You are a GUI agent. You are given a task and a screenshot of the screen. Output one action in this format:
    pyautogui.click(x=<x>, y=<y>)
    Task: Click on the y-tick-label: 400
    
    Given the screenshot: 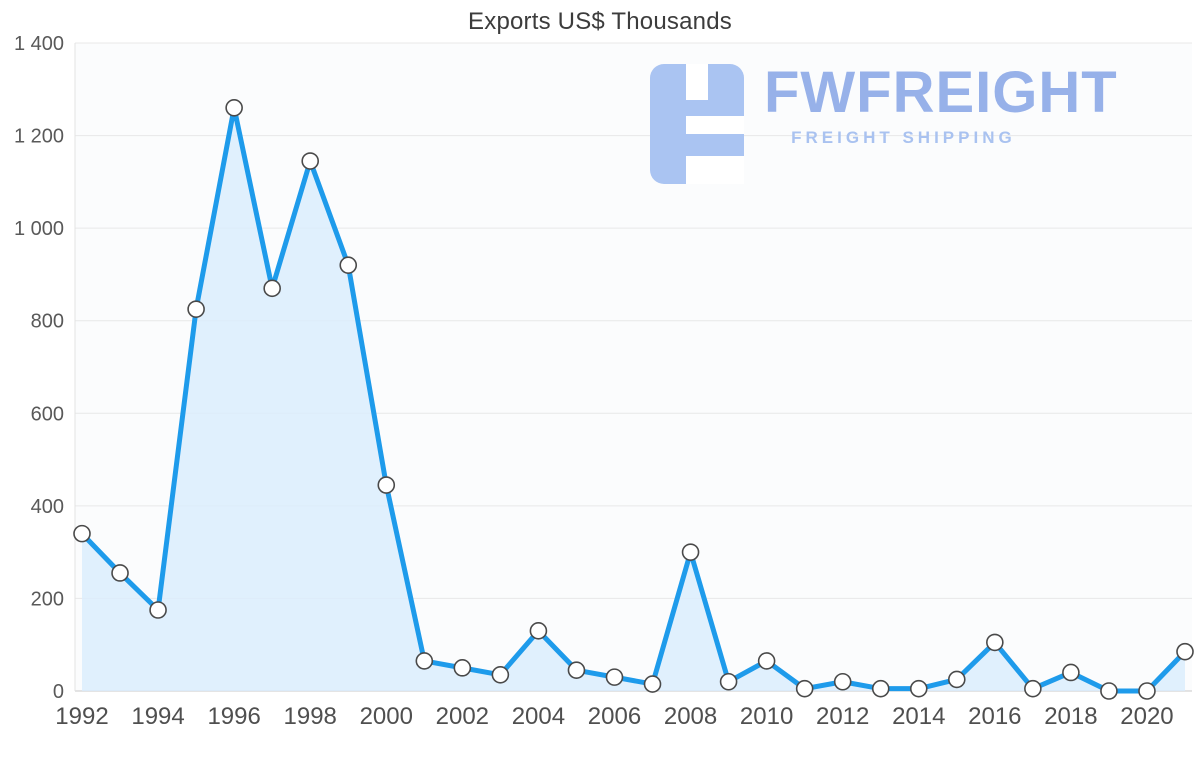 What is the action you would take?
    pyautogui.click(x=47, y=507)
    